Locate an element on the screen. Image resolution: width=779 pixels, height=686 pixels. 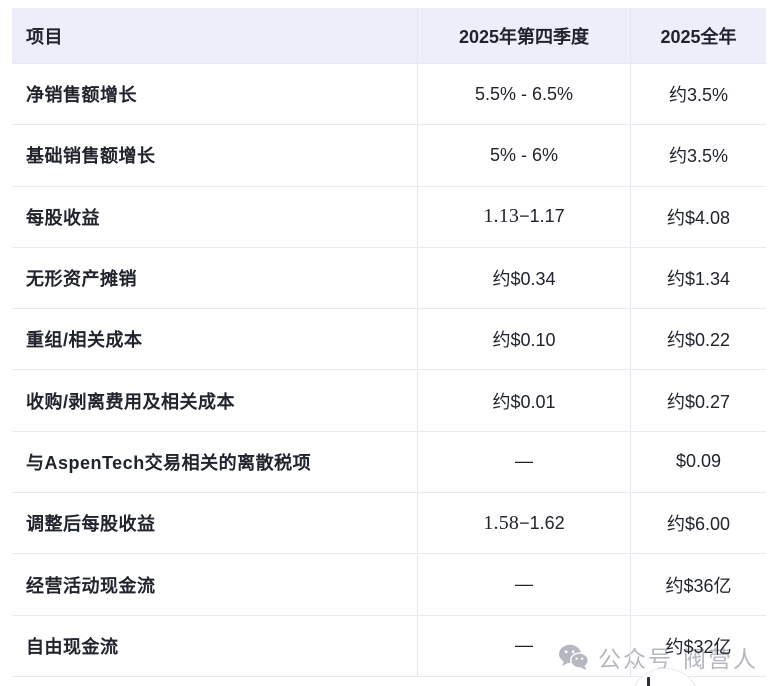
table-row: 每股收益 1.13 −1.17 约$4.08 is located at coordinates (389, 217).